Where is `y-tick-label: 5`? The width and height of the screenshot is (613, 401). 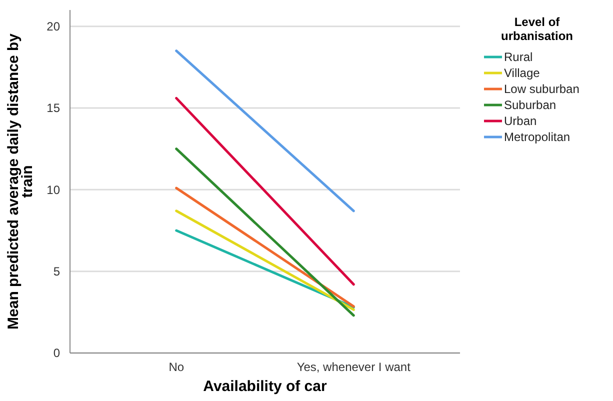 y-tick-label: 5 is located at coordinates (56, 271).